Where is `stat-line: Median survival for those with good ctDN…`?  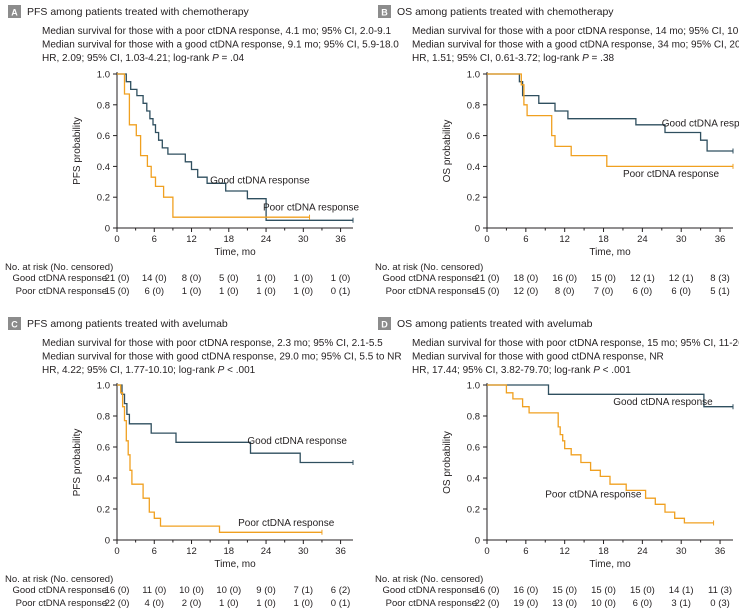 stat-line: Median survival for those with good ctDN… is located at coordinates (538, 357).